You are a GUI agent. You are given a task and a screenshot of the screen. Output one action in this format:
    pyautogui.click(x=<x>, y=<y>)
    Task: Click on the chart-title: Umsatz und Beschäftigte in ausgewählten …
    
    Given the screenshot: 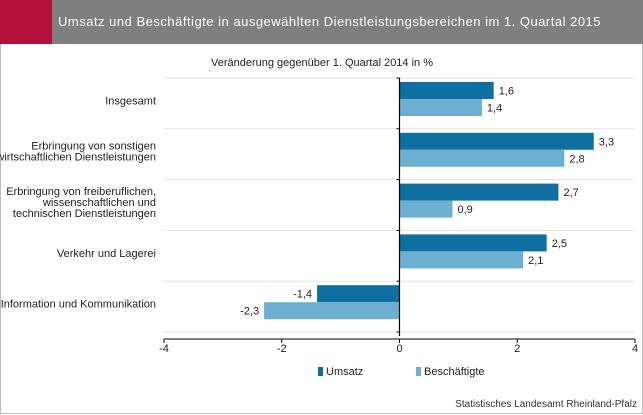 What is the action you would take?
    pyautogui.click(x=330, y=21)
    